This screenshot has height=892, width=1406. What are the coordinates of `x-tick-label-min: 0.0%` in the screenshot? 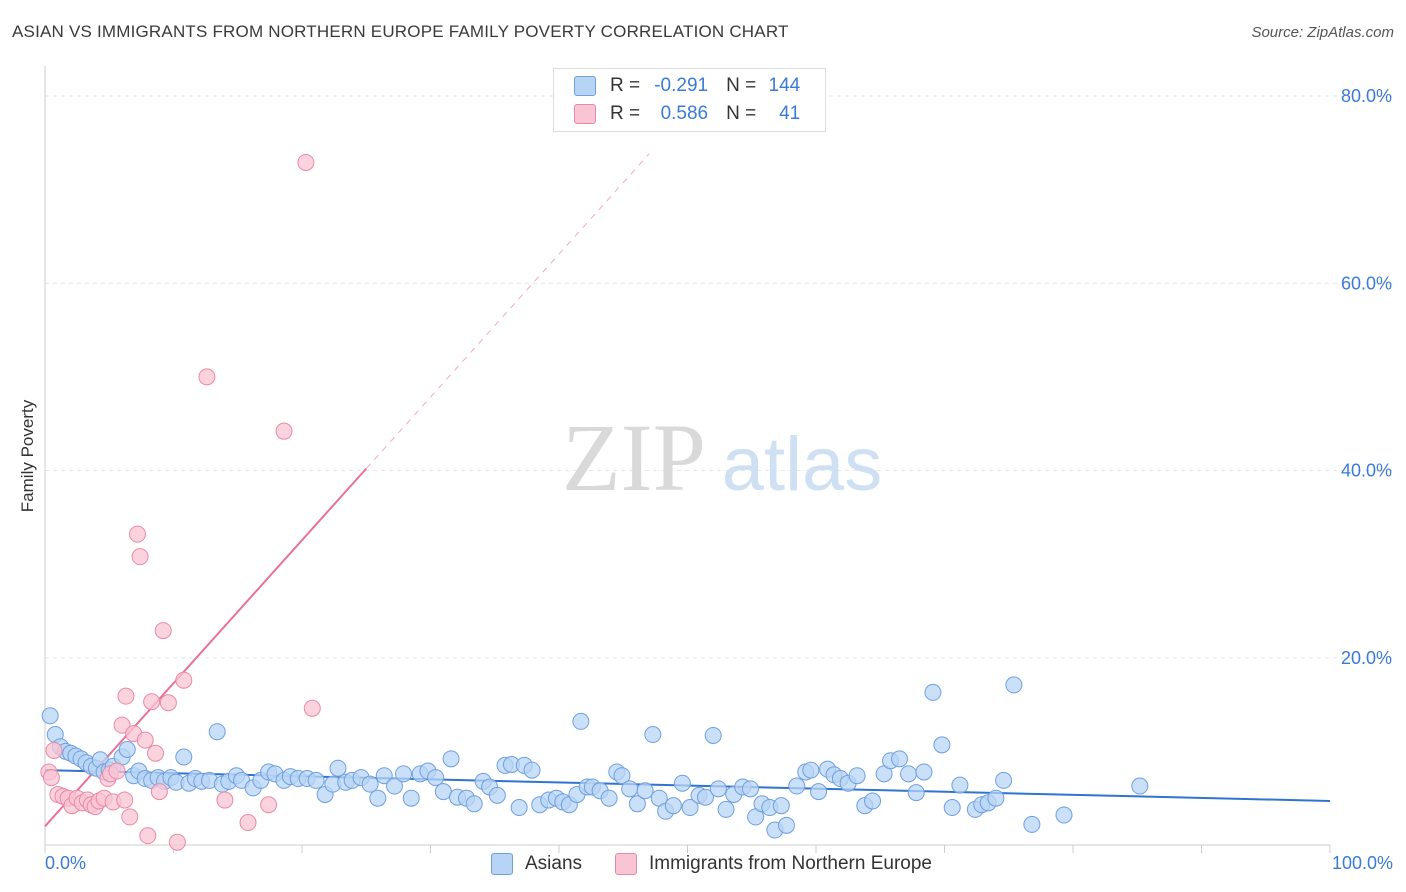 It's located at (65, 863).